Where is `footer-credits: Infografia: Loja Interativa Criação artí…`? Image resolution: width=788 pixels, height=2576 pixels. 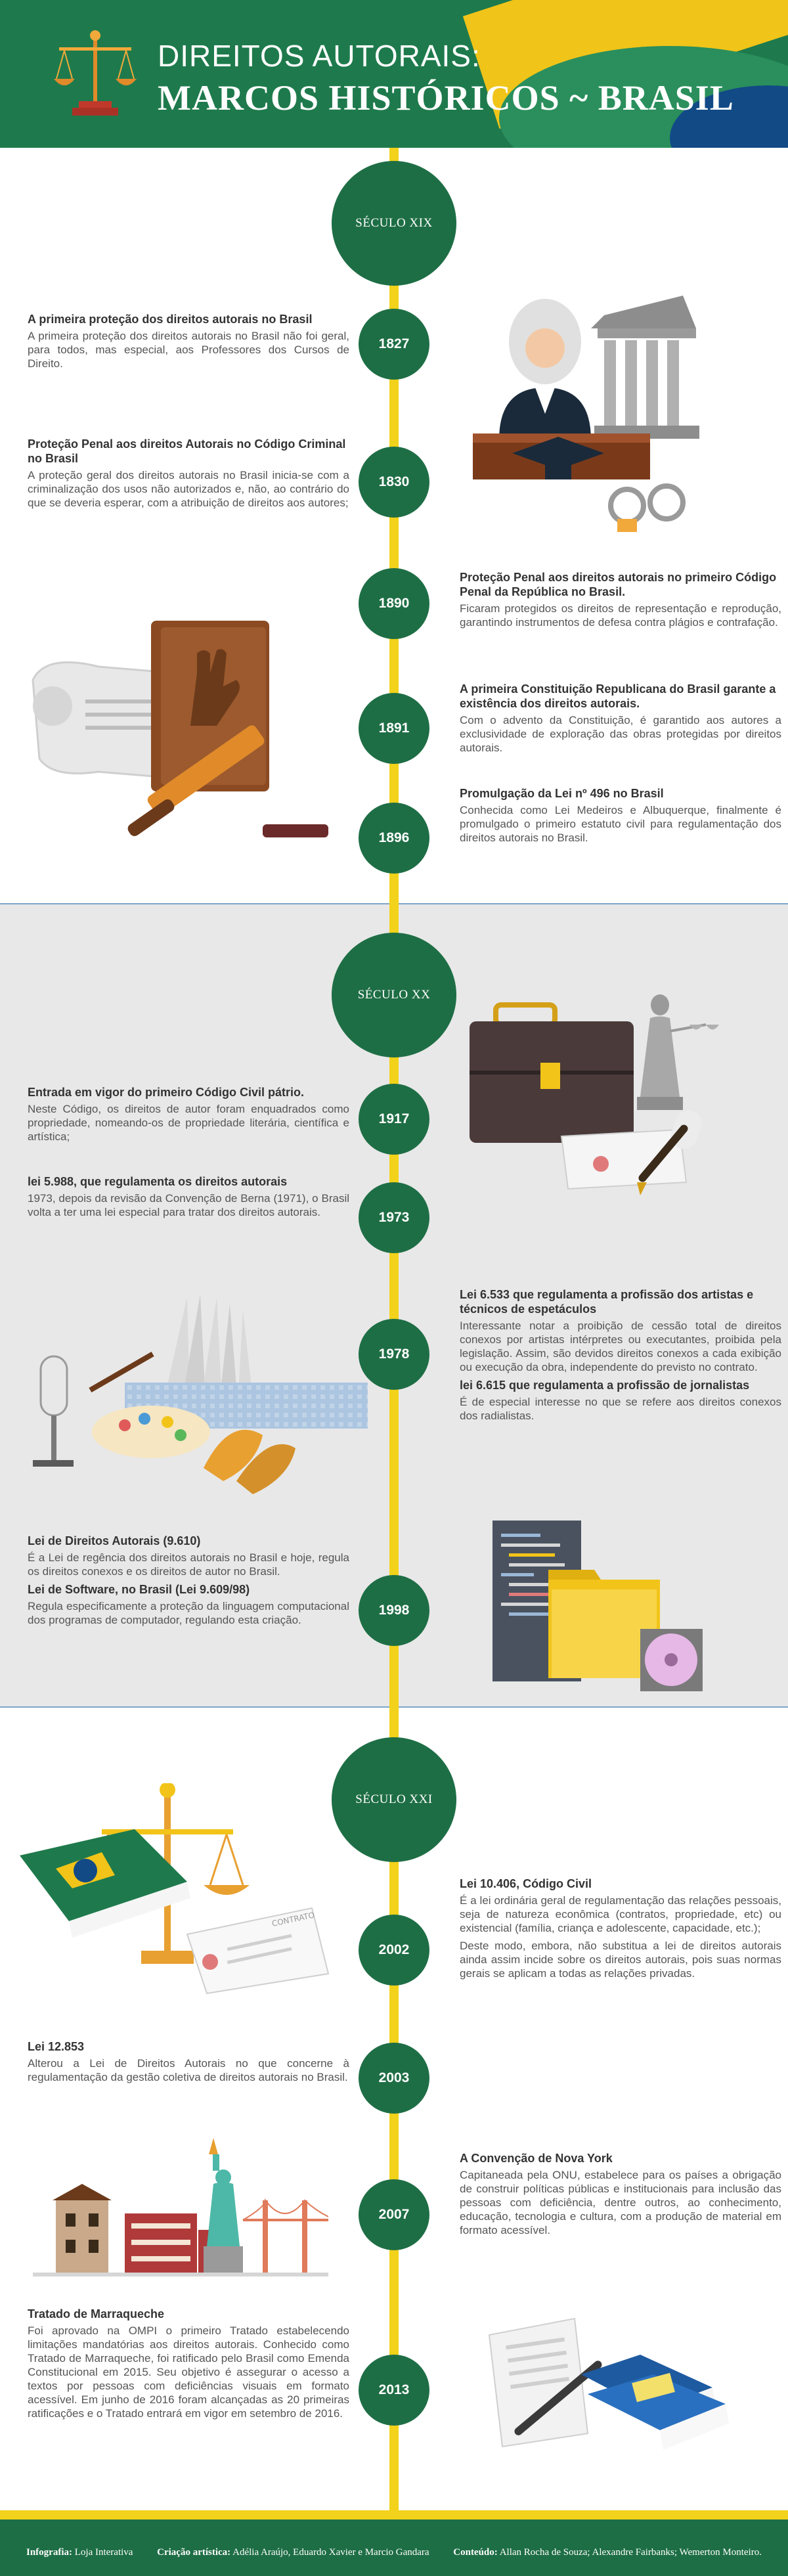 footer-credits: Infografia: Loja Interativa Criação artí… is located at coordinates (394, 2552).